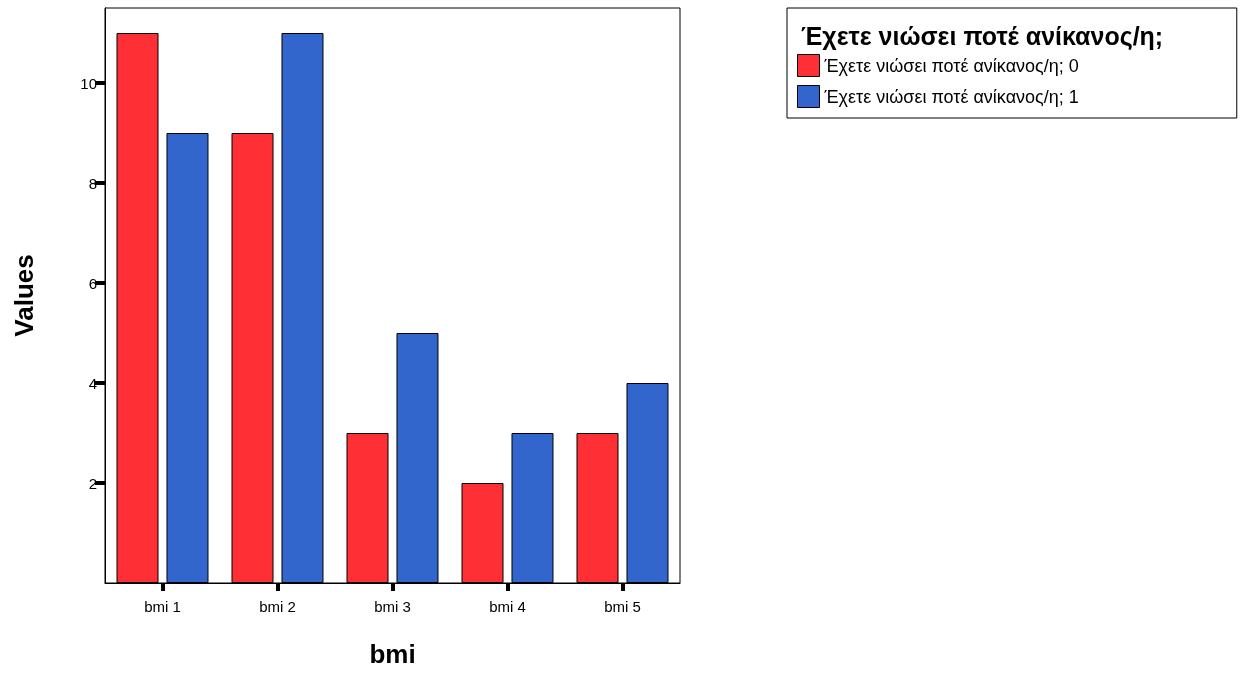 The height and width of the screenshot is (675, 1254). I want to click on x-tick-label: bmi 3, so click(392, 606).